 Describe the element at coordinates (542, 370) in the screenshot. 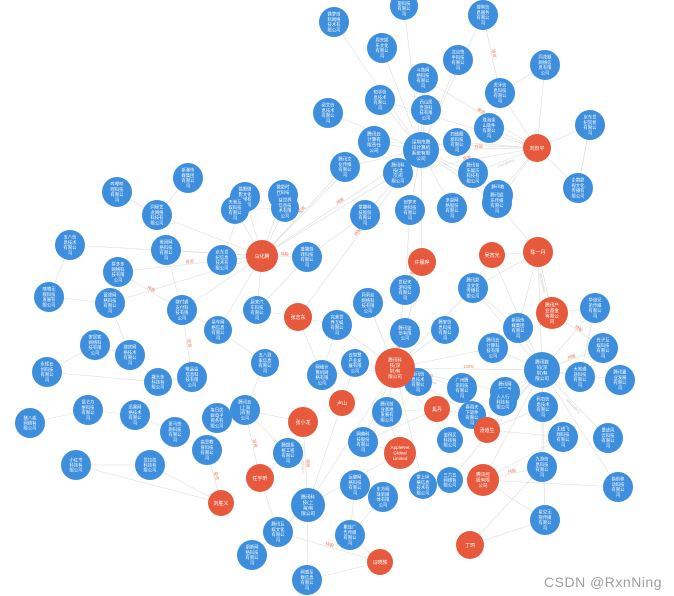

I see `graph-node: 腾讯数码(深圳)有限公司` at that location.